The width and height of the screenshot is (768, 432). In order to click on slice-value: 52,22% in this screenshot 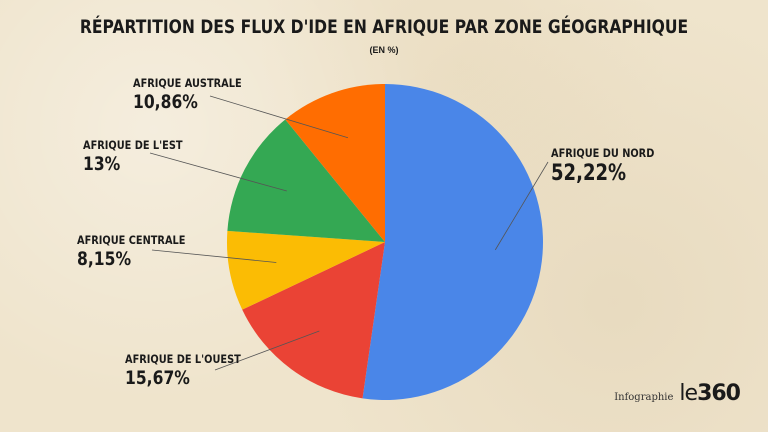, I will do `click(589, 173)`.